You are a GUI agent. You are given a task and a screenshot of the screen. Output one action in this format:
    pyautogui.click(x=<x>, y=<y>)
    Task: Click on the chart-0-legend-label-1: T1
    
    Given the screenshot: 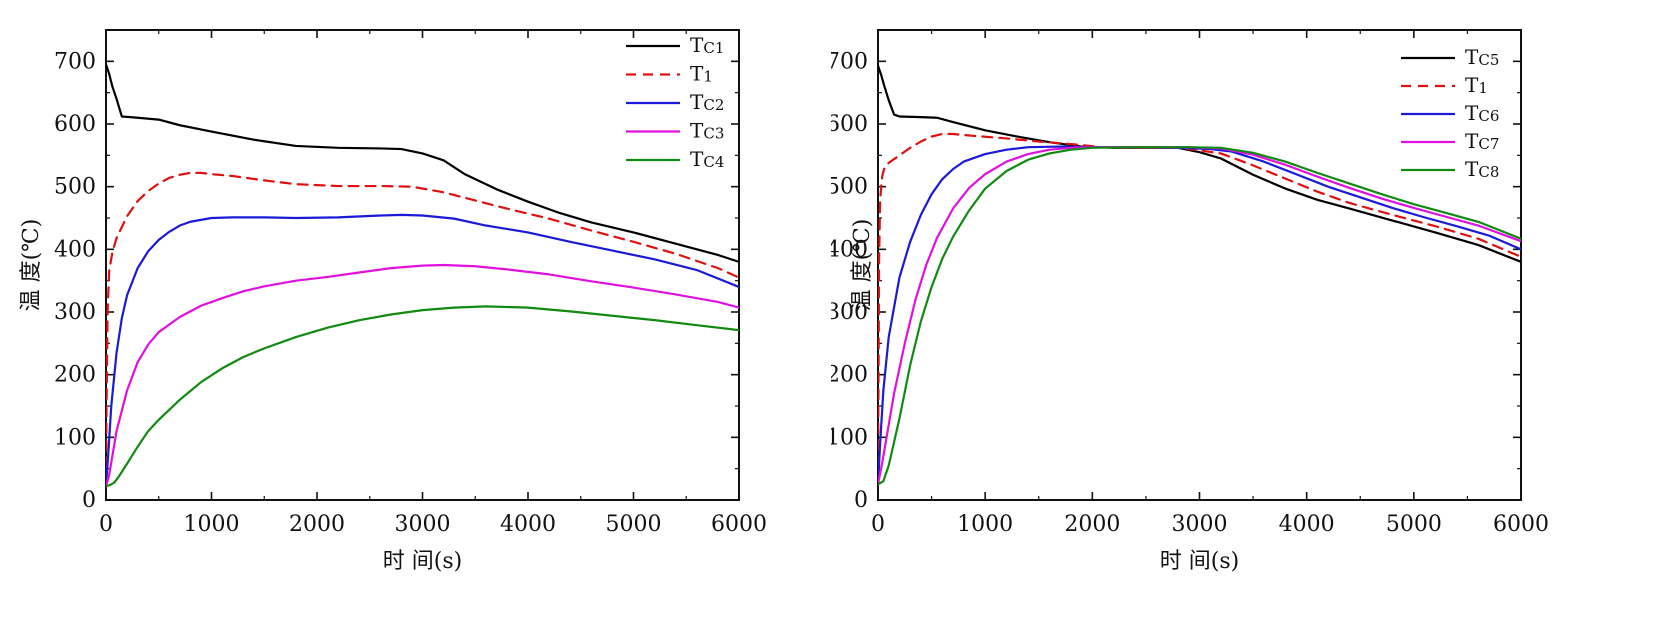 What is the action you would take?
    pyautogui.click(x=701, y=73)
    